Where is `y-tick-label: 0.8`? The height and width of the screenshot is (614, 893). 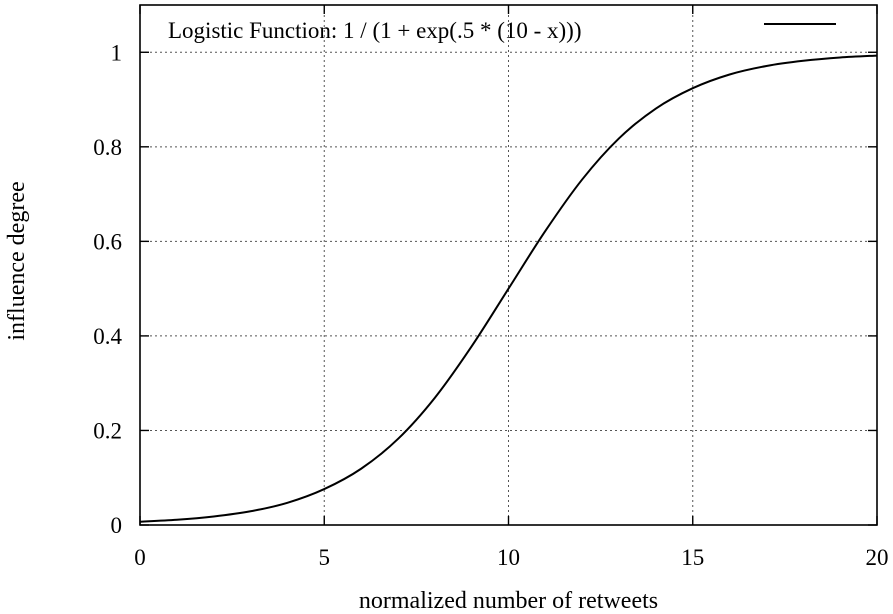 y-tick-label: 0.8 is located at coordinates (107, 147).